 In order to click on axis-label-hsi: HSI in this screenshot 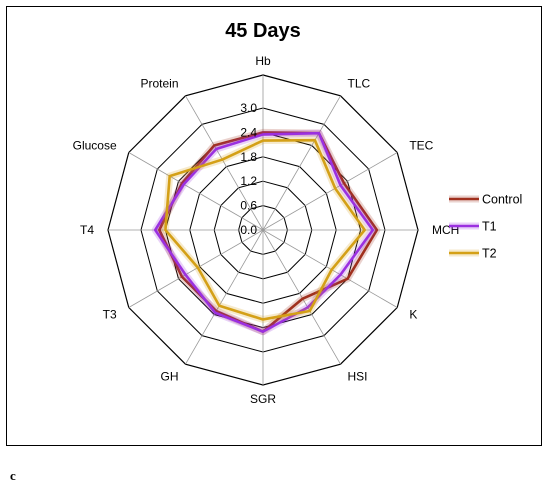, I will do `click(358, 376)`.